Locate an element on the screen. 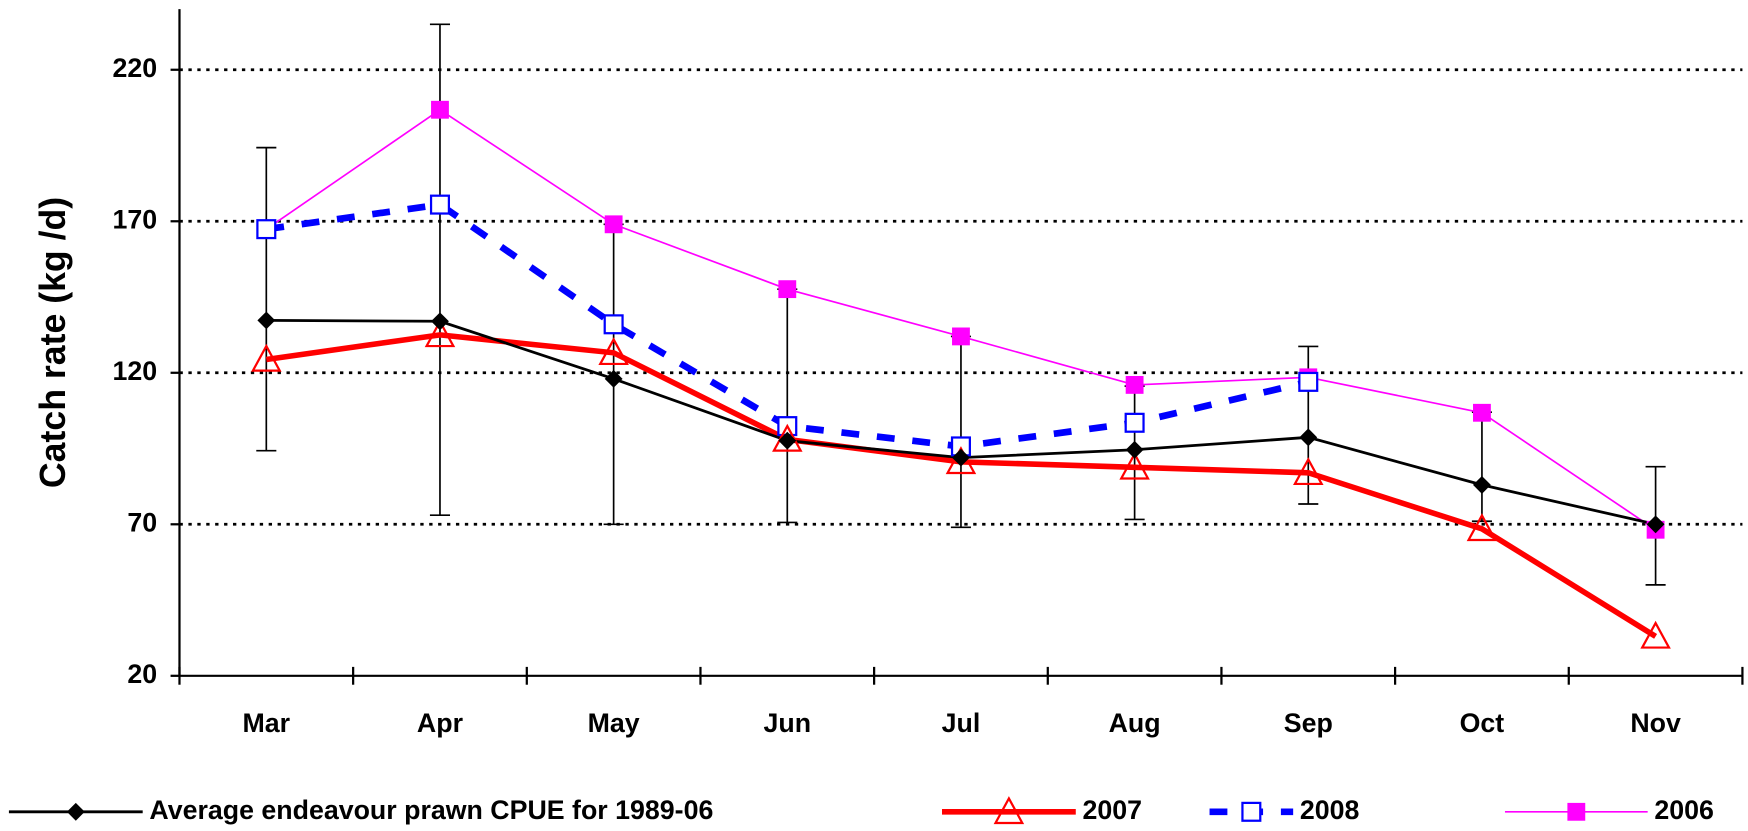  y-axis-label: Catch rate (kg /d) is located at coordinates (53, 342).